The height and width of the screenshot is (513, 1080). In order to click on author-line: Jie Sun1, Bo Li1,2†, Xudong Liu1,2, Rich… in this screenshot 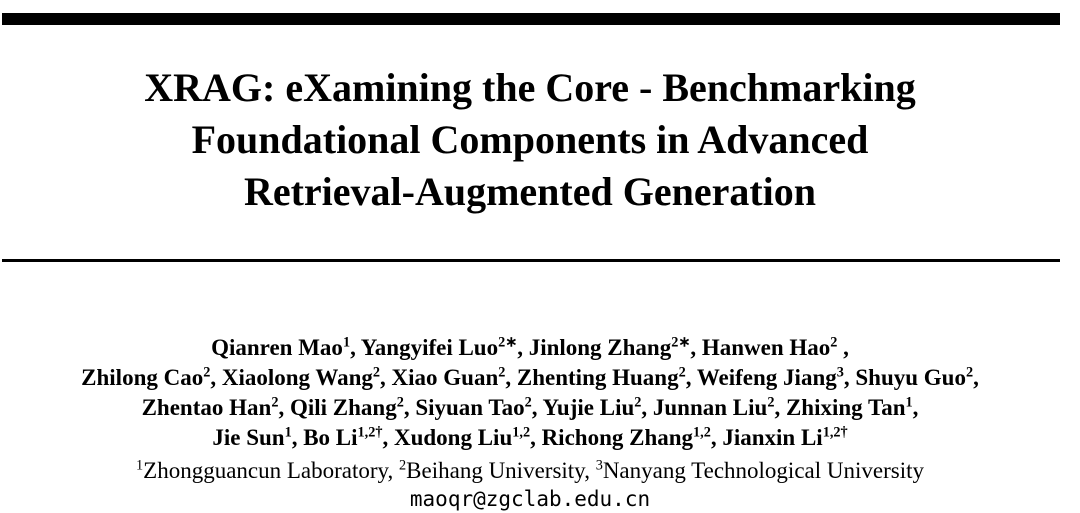, I will do `click(530, 438)`.